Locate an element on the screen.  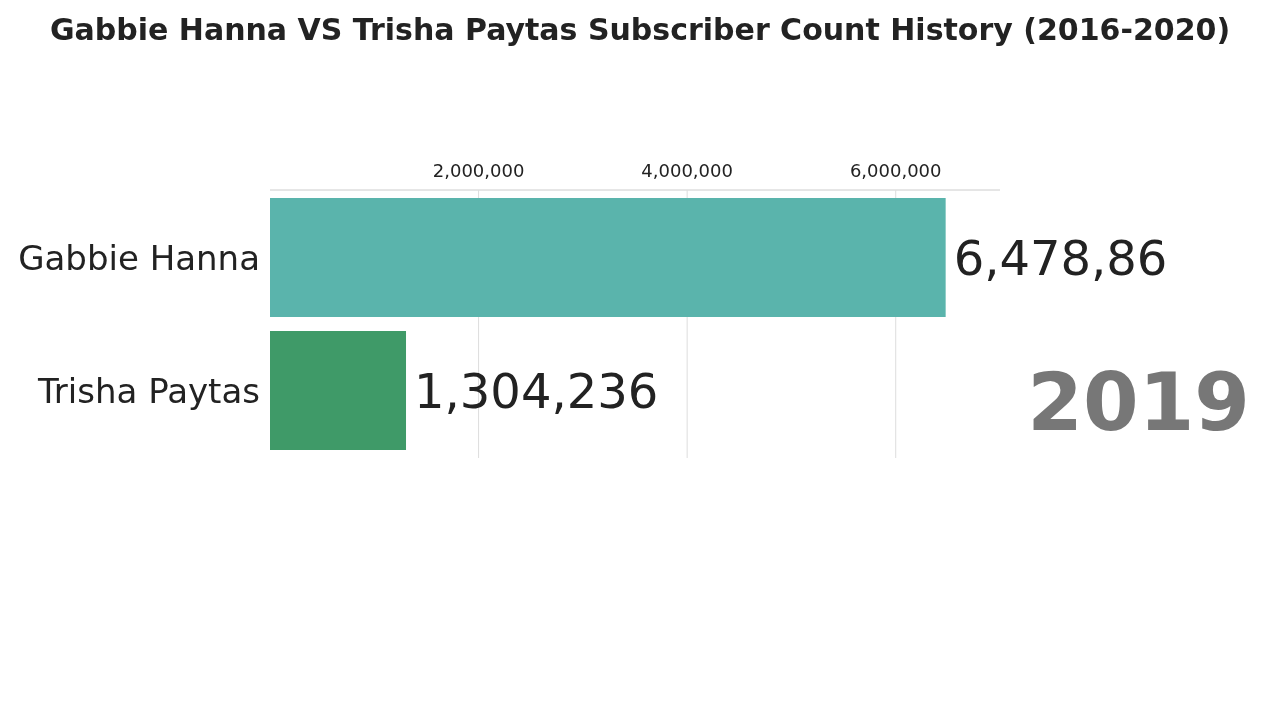
data-label: 1,304,236 is located at coordinates (536, 390).